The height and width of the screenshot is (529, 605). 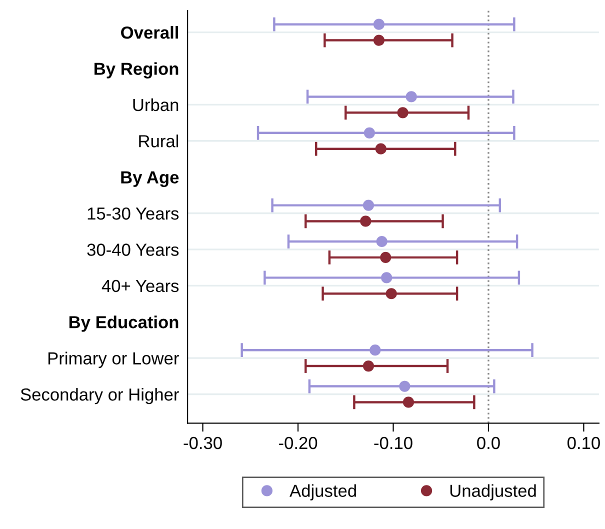 What do you see at coordinates (298, 443) in the screenshot?
I see `x-tick-label: -0.20` at bounding box center [298, 443].